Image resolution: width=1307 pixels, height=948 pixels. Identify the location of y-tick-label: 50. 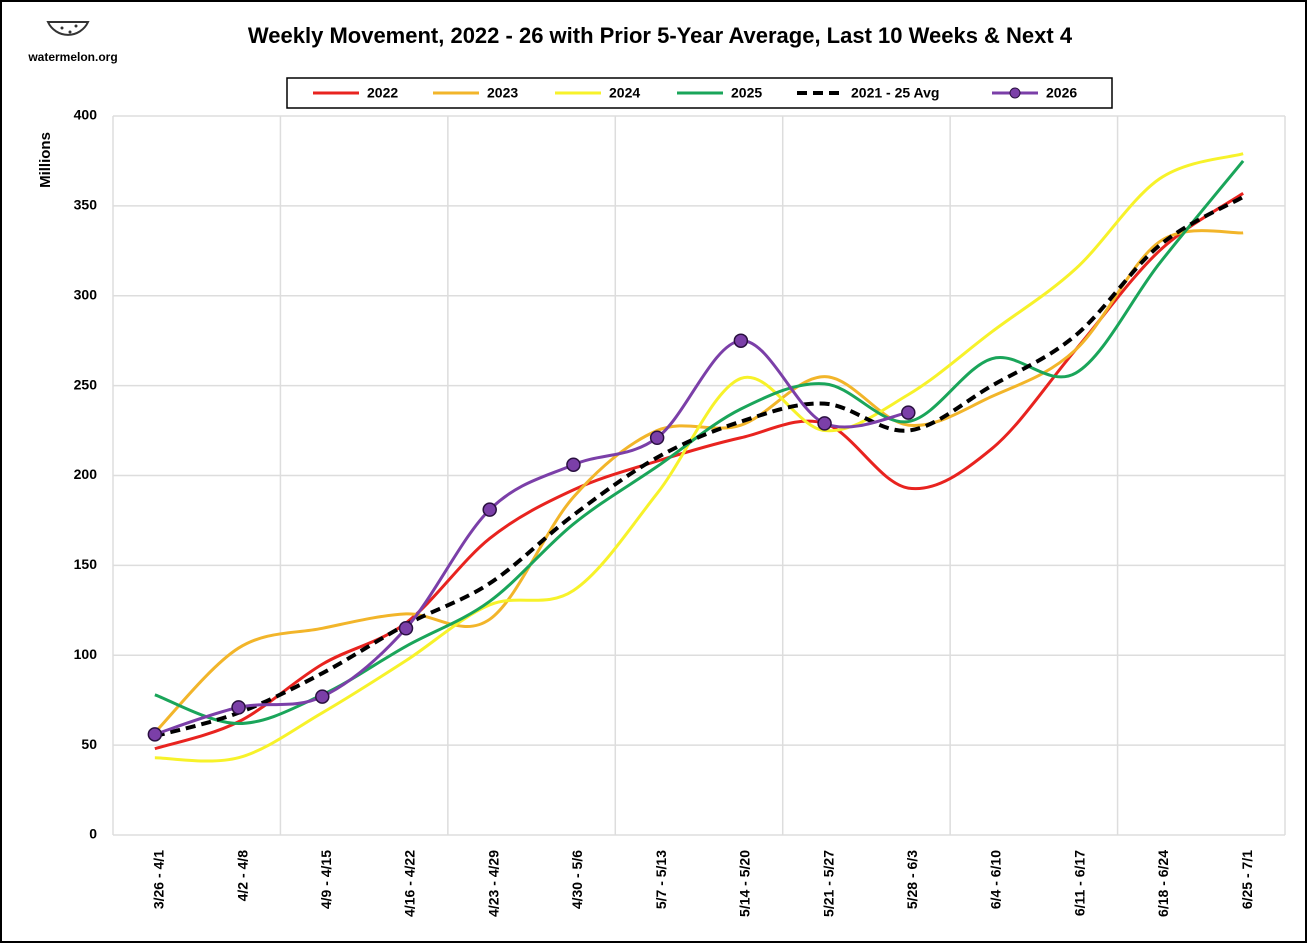
(89, 744).